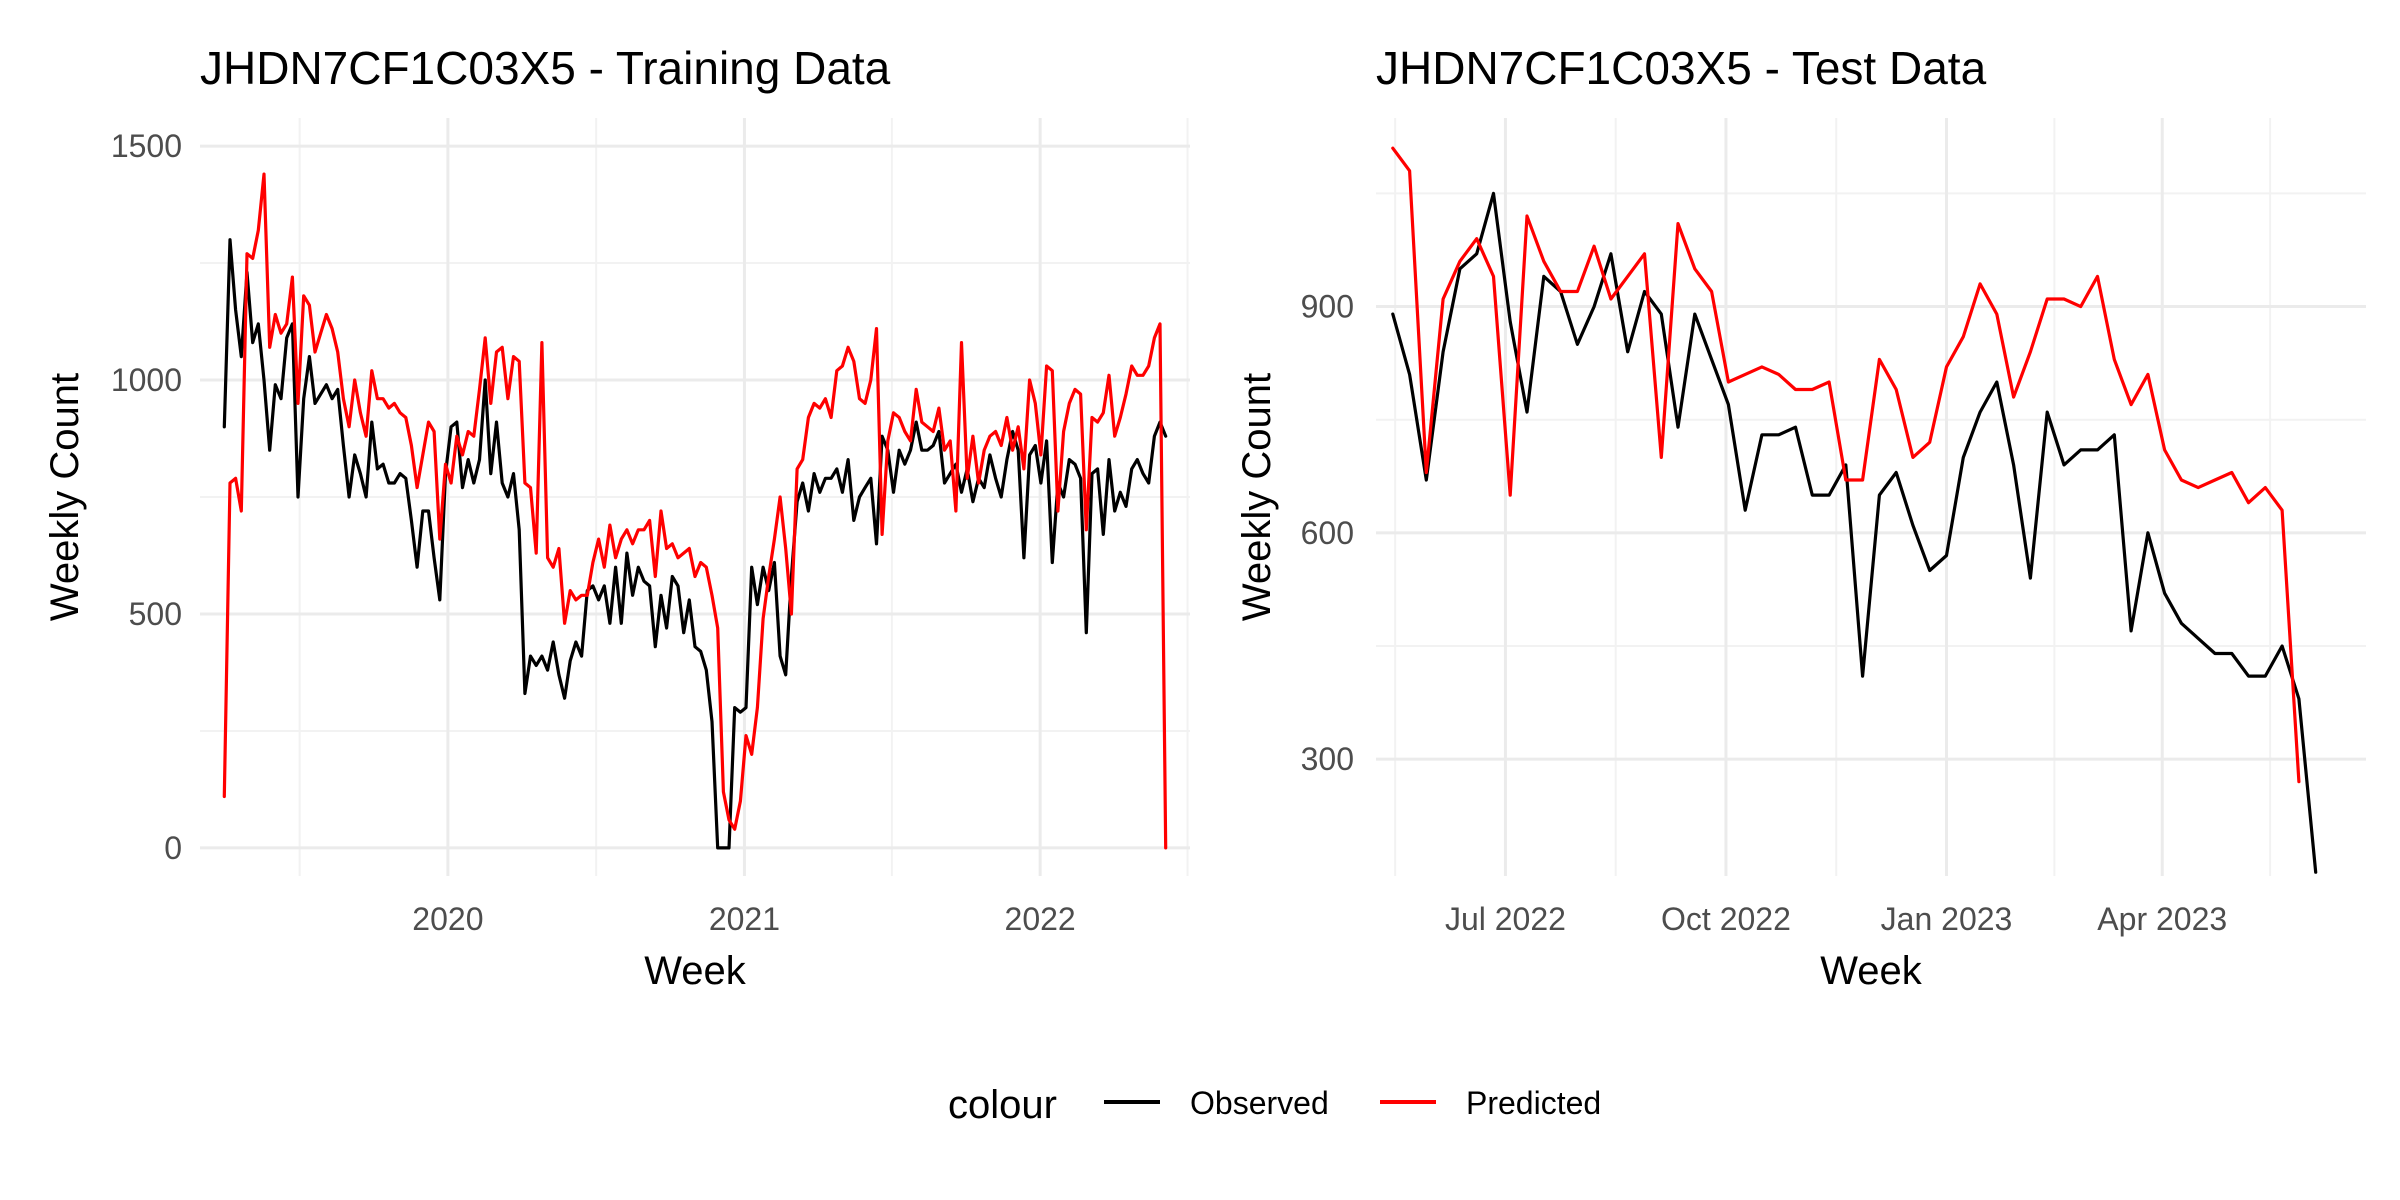 Image resolution: width=2400 pixels, height=1200 pixels. I want to click on x-tick-label: 2020, so click(447, 919).